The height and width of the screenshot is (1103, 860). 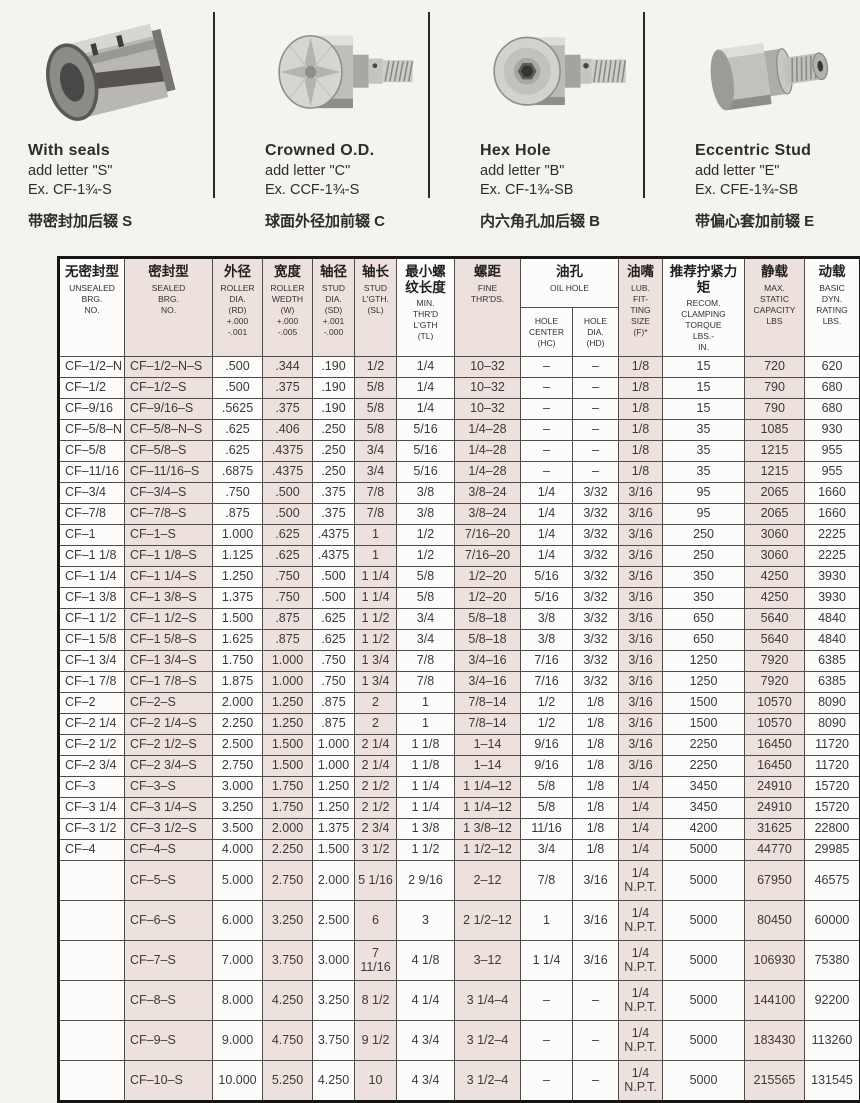 What do you see at coordinates (832, 619) in the screenshot?
I see `cell-dyn: 4840` at bounding box center [832, 619].